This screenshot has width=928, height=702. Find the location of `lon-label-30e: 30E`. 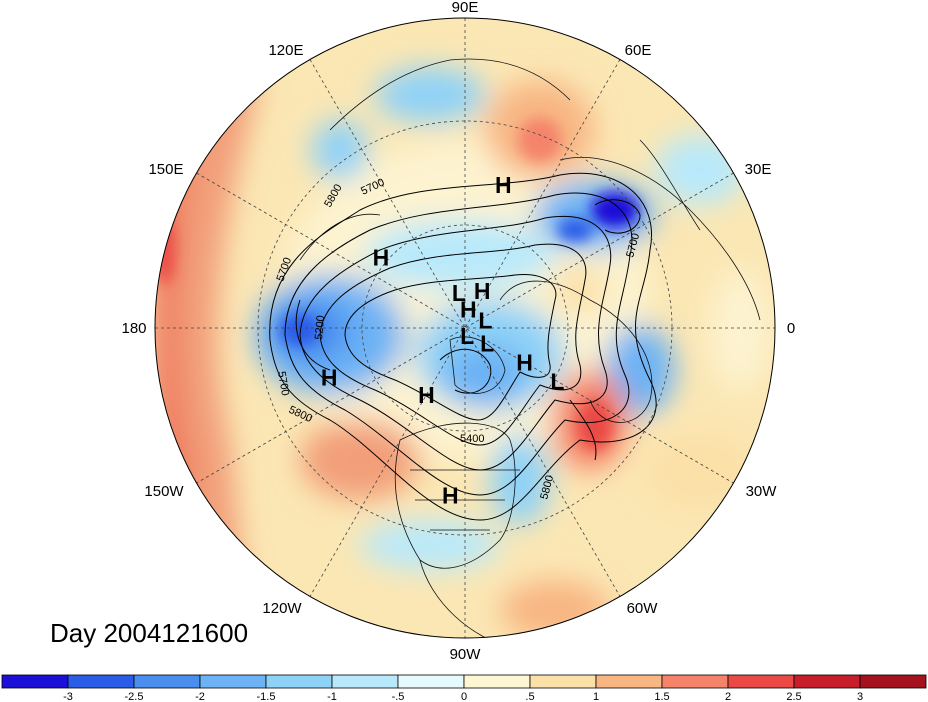

lon-label-30e: 30E is located at coordinates (758, 169).